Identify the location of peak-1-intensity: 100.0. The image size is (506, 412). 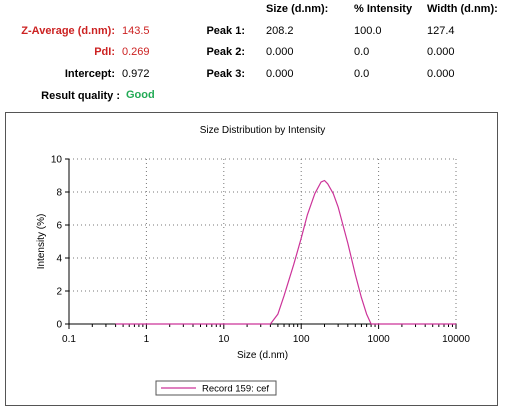
(368, 31).